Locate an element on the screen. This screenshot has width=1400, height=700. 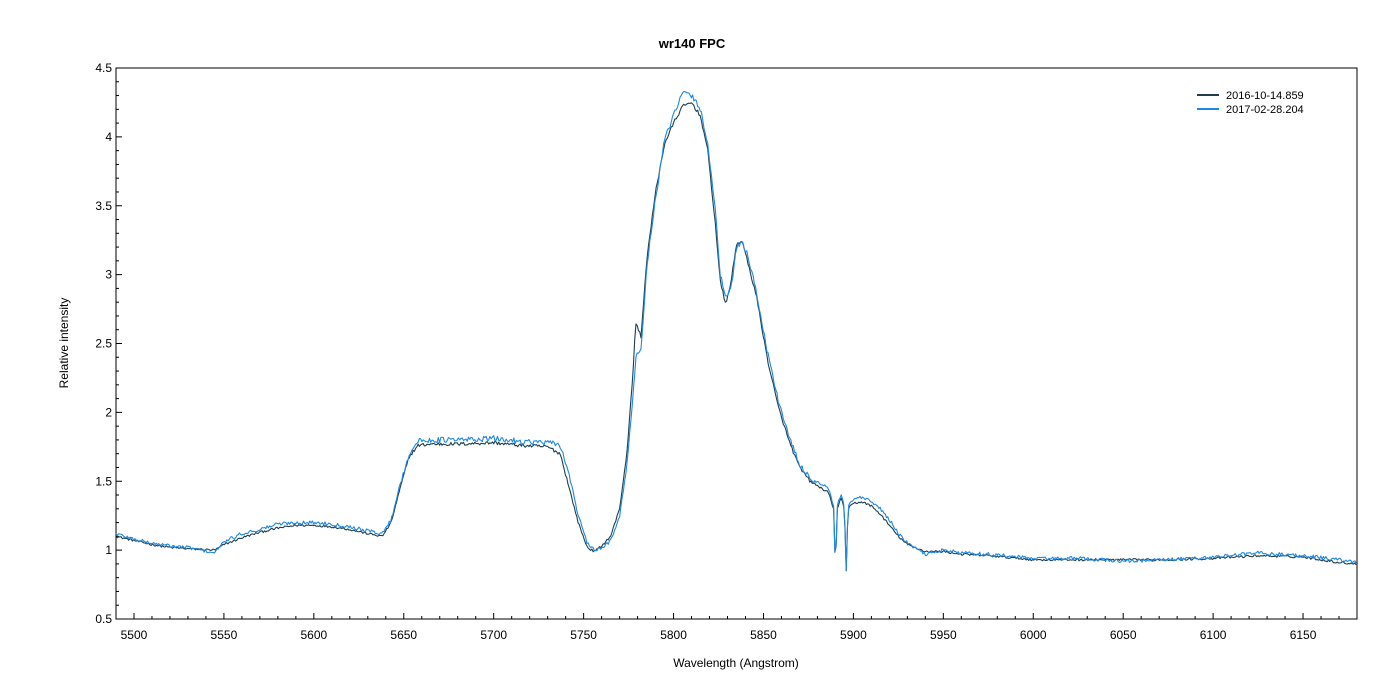
y-tick-label: 1 is located at coordinates (108, 550).